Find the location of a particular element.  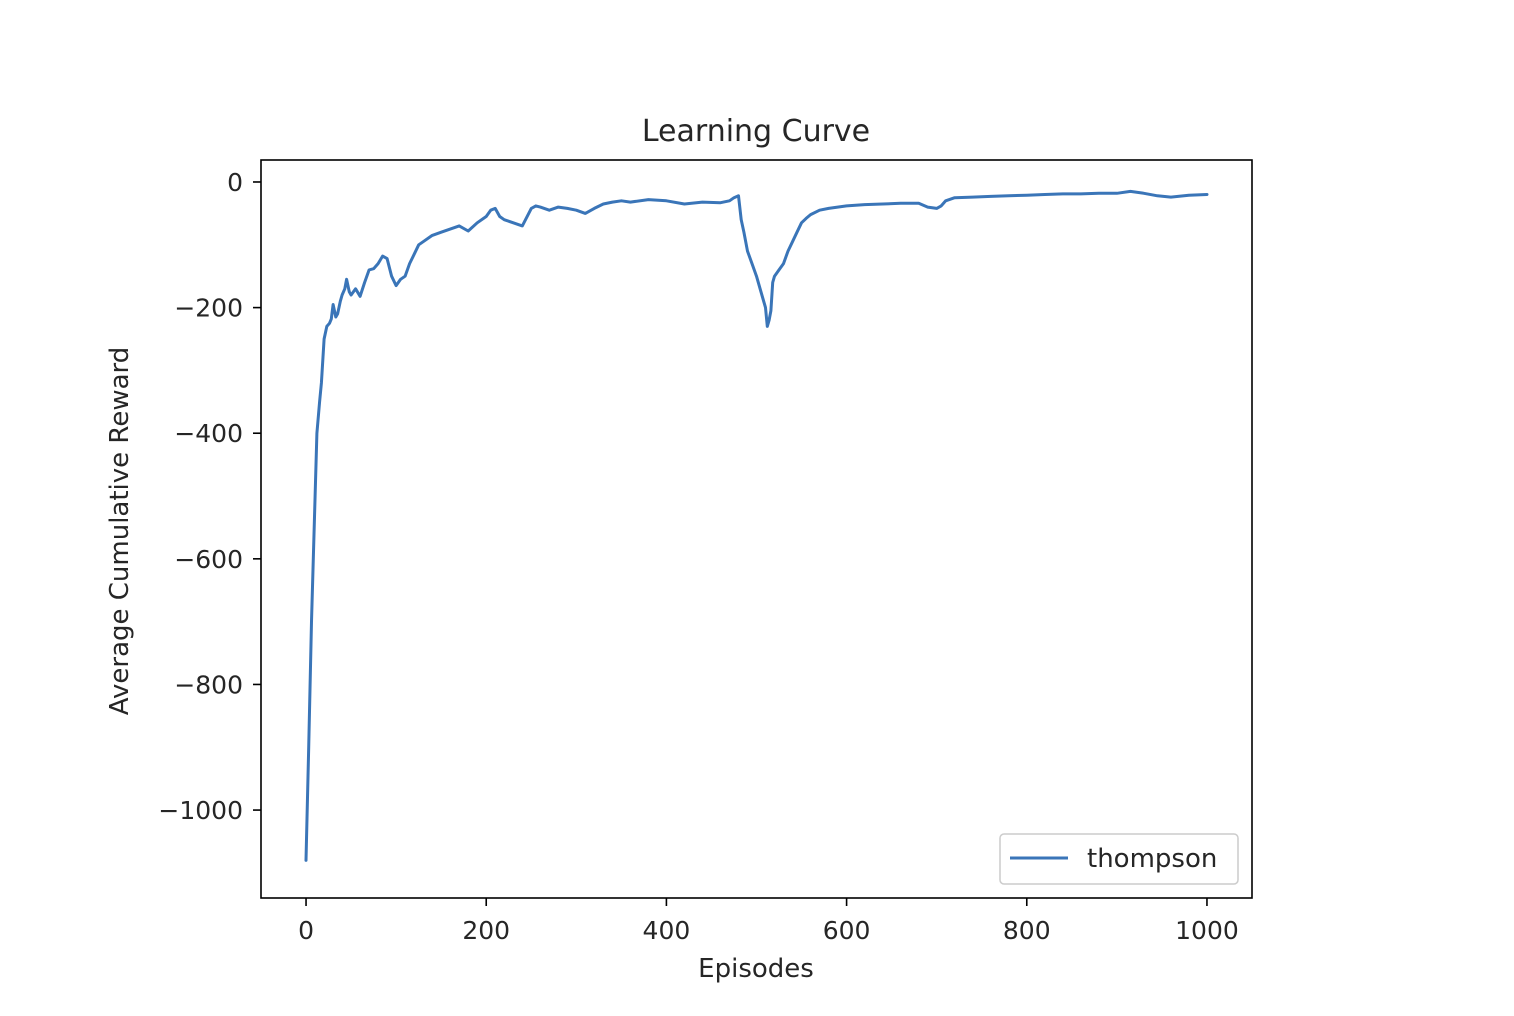

x-tick-label: 1000 is located at coordinates (1207, 930).